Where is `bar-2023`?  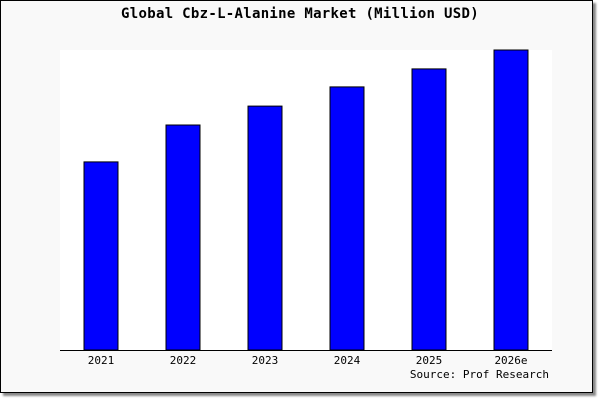 bar-2023 is located at coordinates (265, 228).